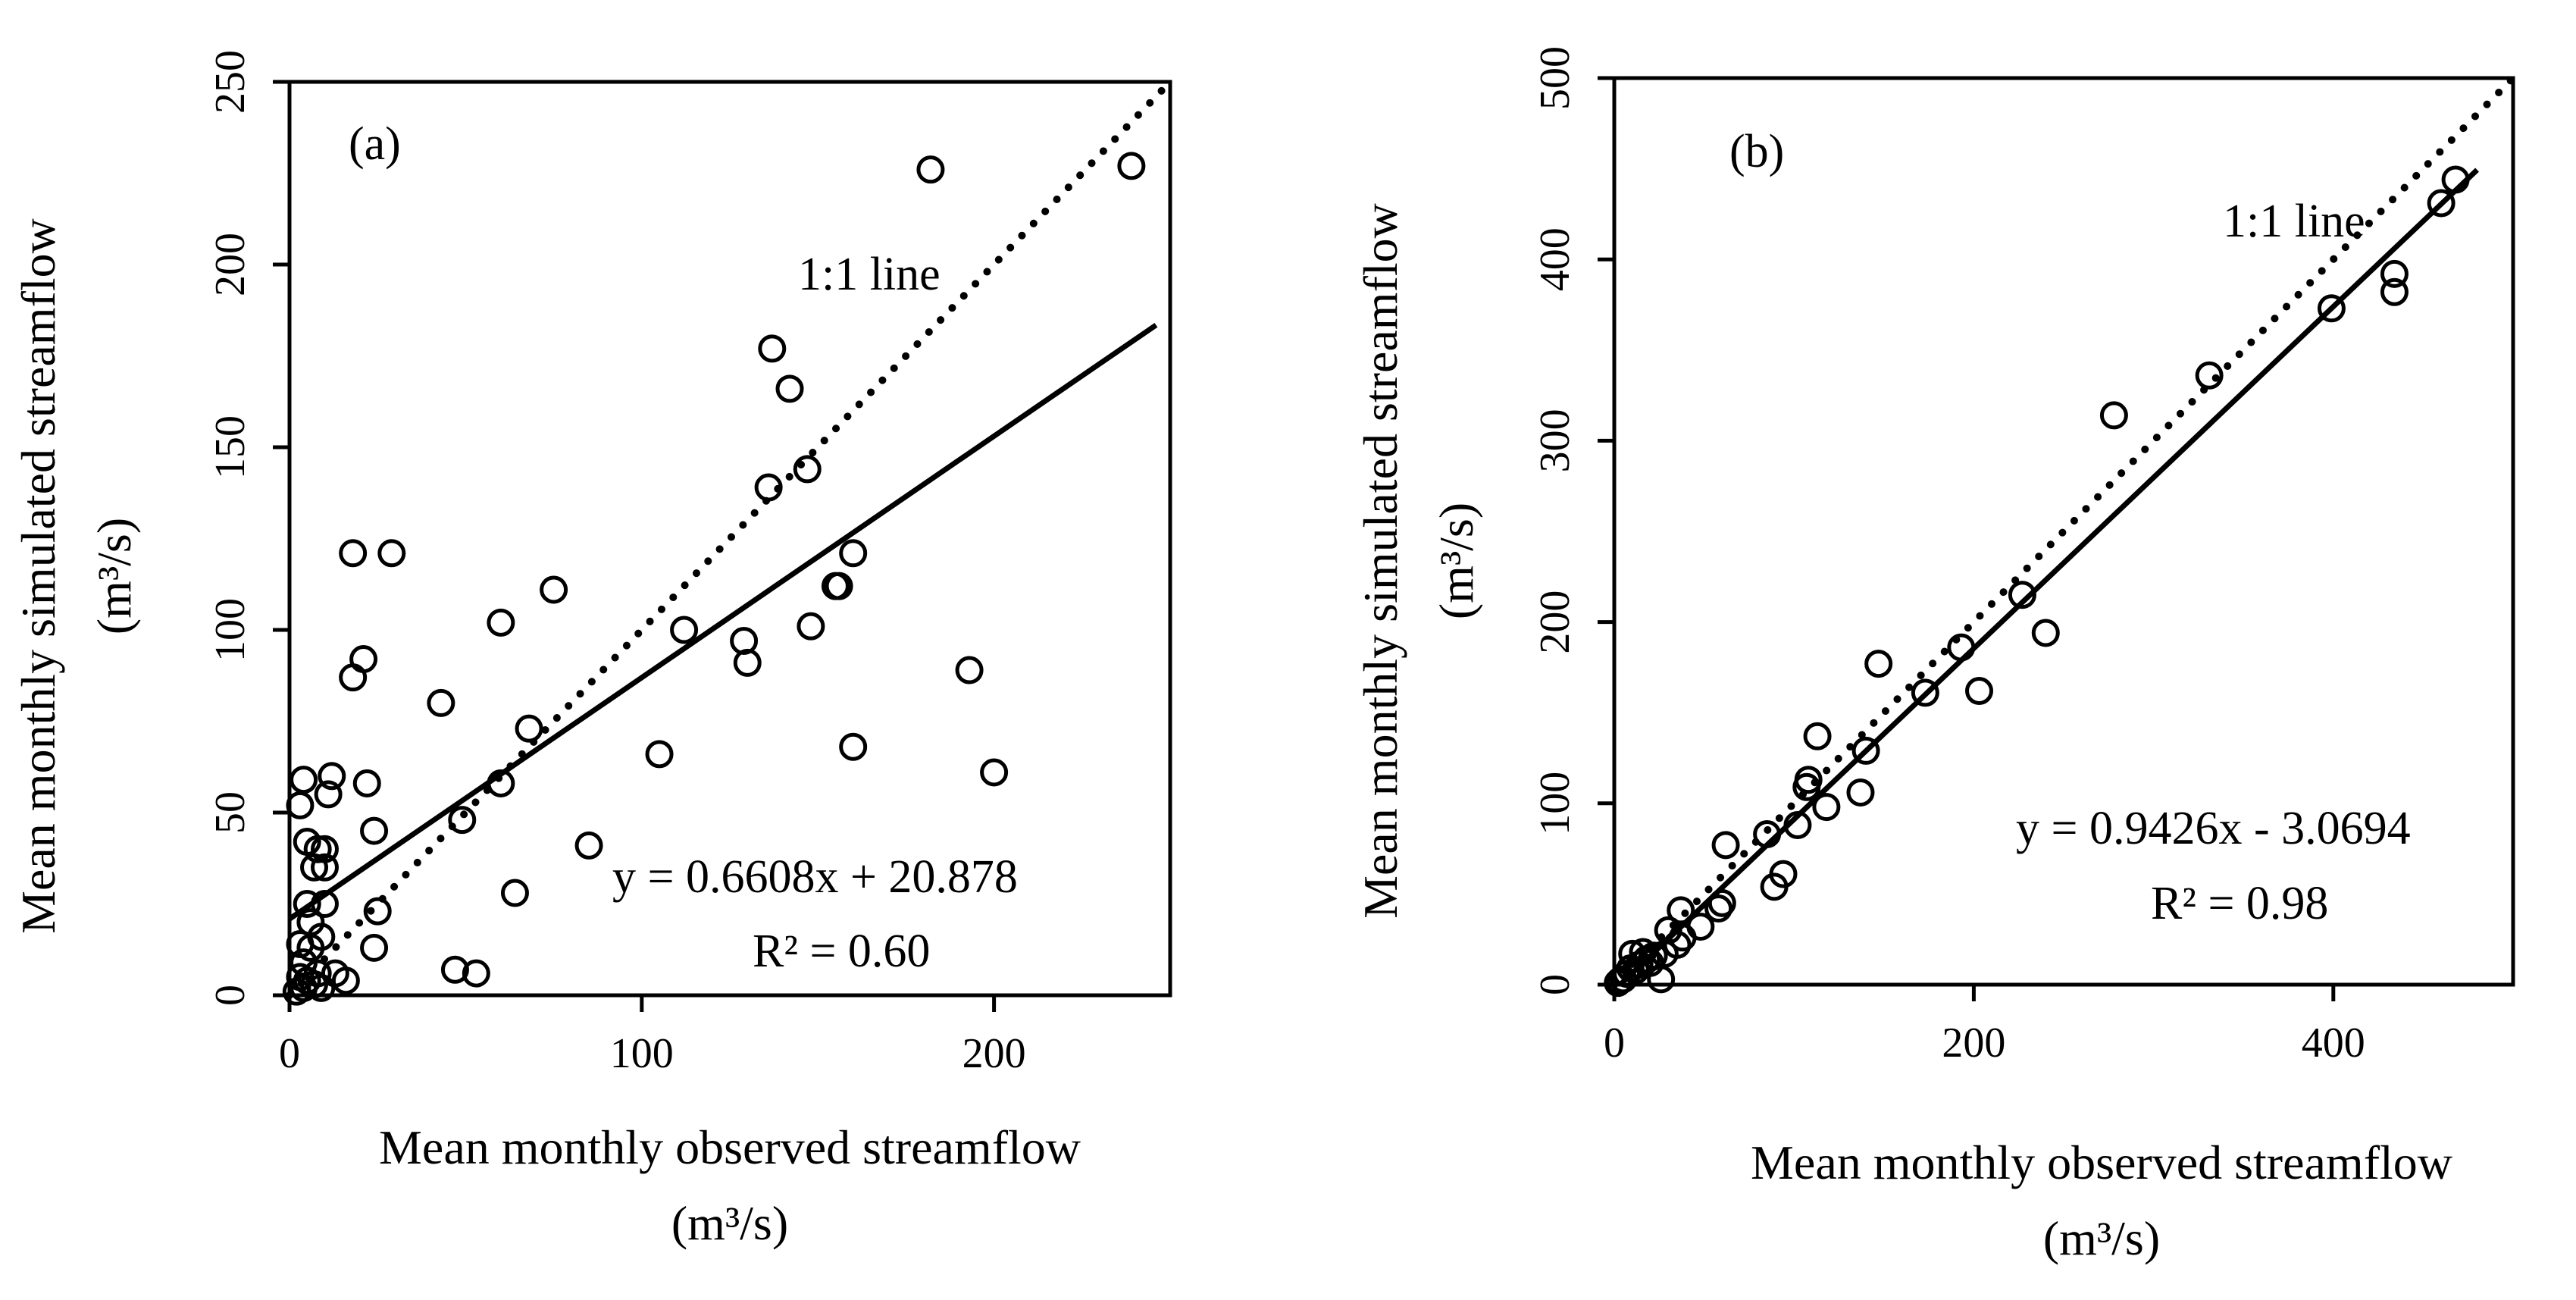 The image size is (2576, 1300). What do you see at coordinates (2213, 829) in the screenshot?
I see `regression-equation: y = 0.9426x - 3.0694` at bounding box center [2213, 829].